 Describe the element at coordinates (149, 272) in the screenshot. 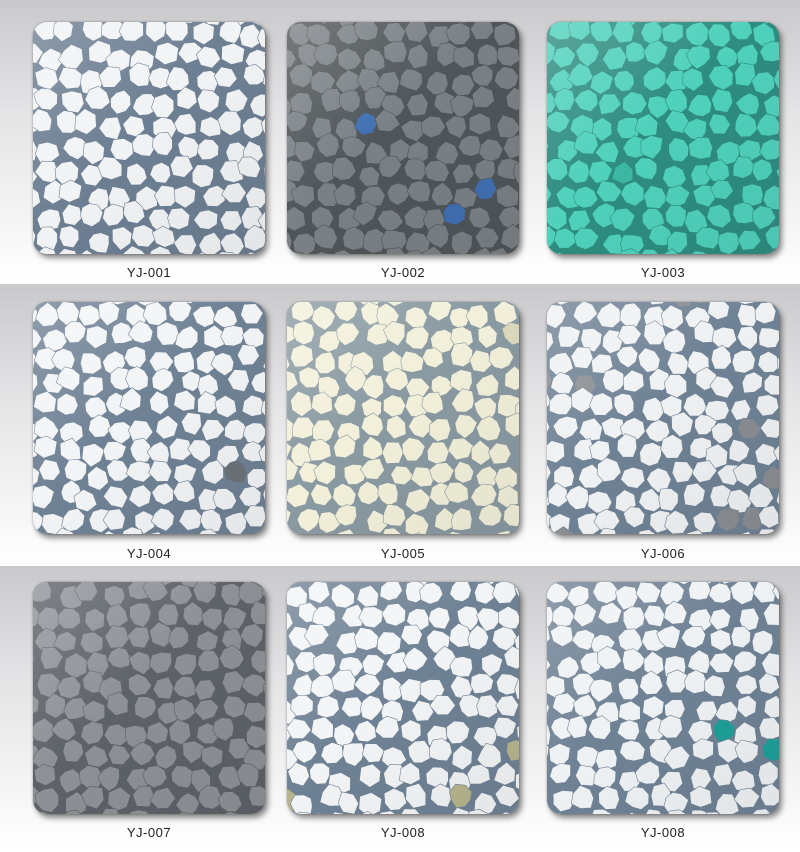

I see `sample-code-label: YJ-001` at that location.